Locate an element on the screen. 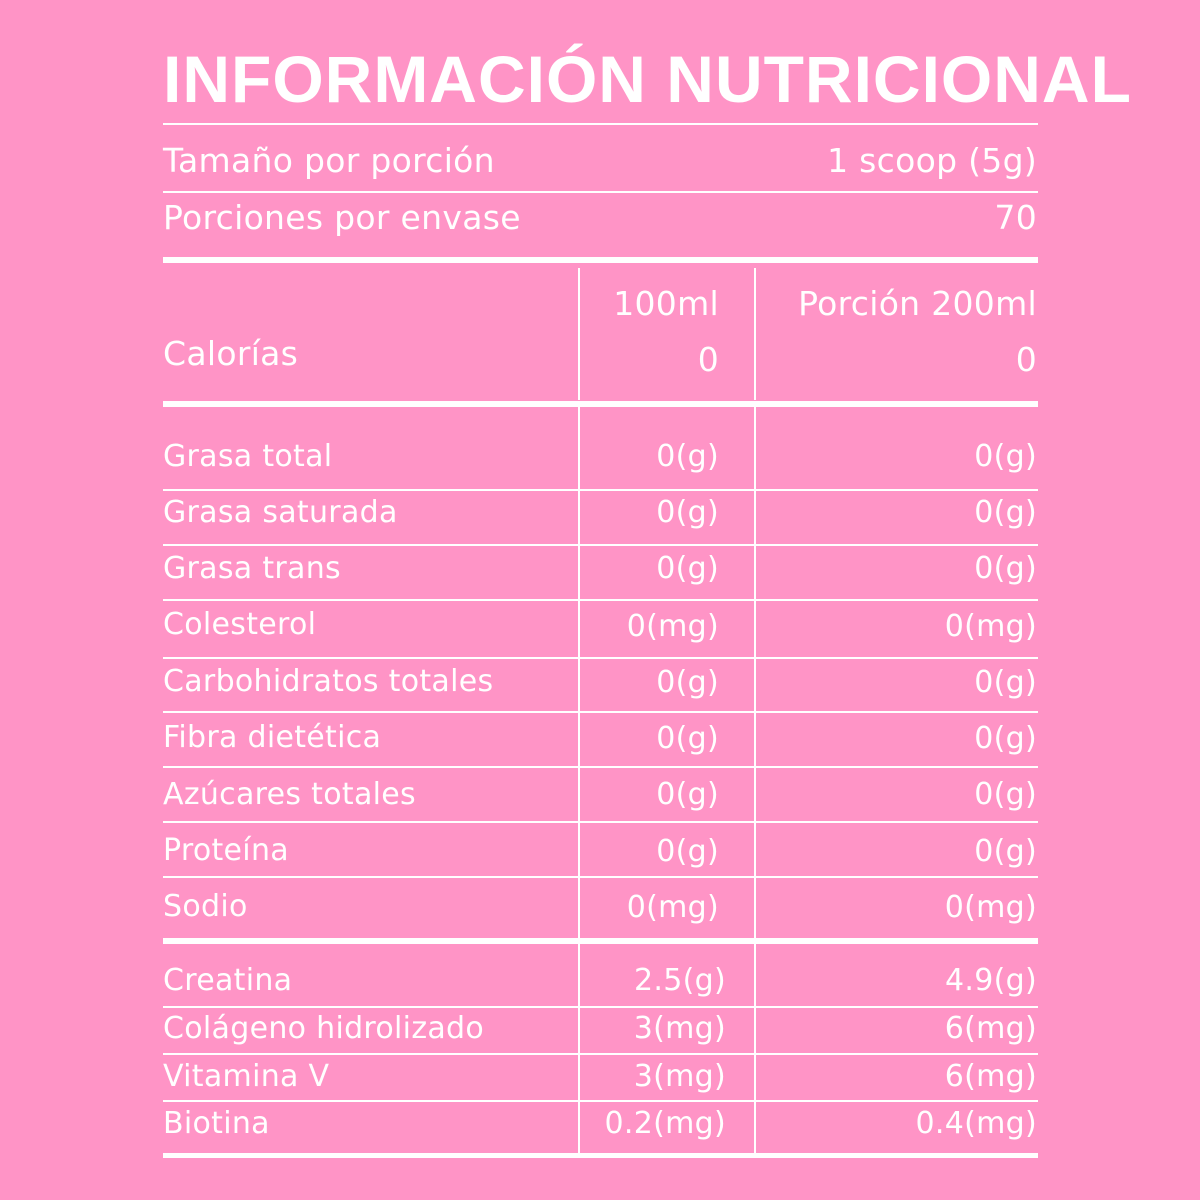 This screenshot has width=1200, height=1200. nutrient-name: Carbohidratos totales is located at coordinates (328, 681).